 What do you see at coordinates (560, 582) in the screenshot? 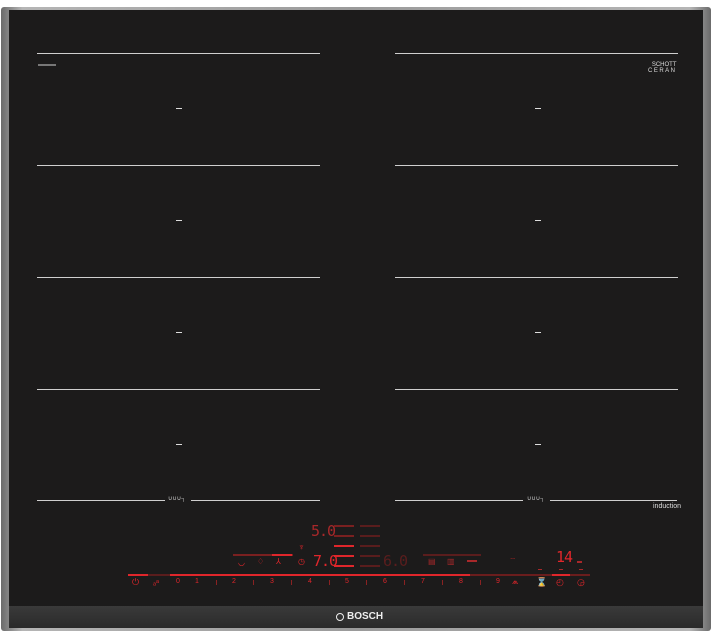
I see `clock-icon: ◴` at bounding box center [560, 582].